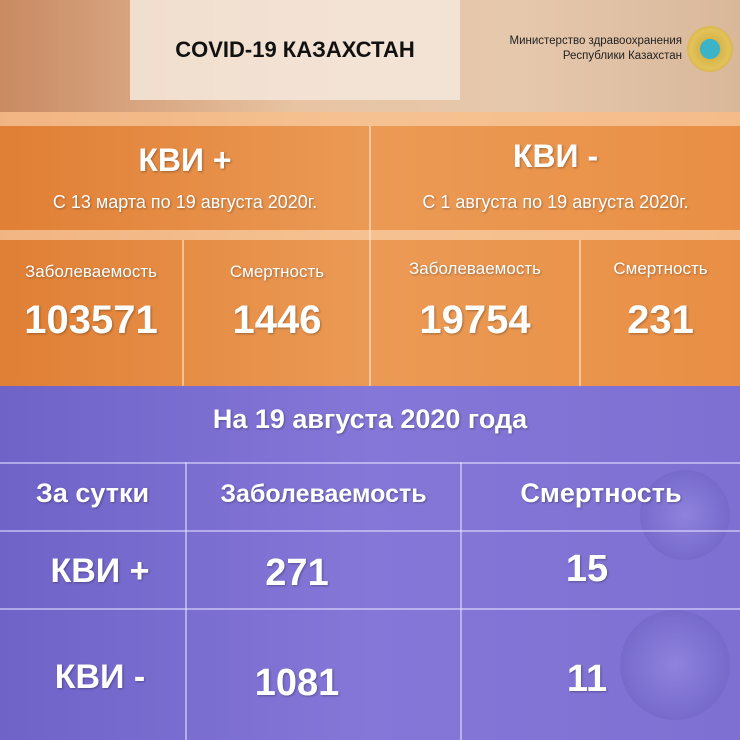 The width and height of the screenshot is (740, 740). What do you see at coordinates (370, 419) in the screenshot?
I see `daily-title: На 19 августа 2020 года` at bounding box center [370, 419].